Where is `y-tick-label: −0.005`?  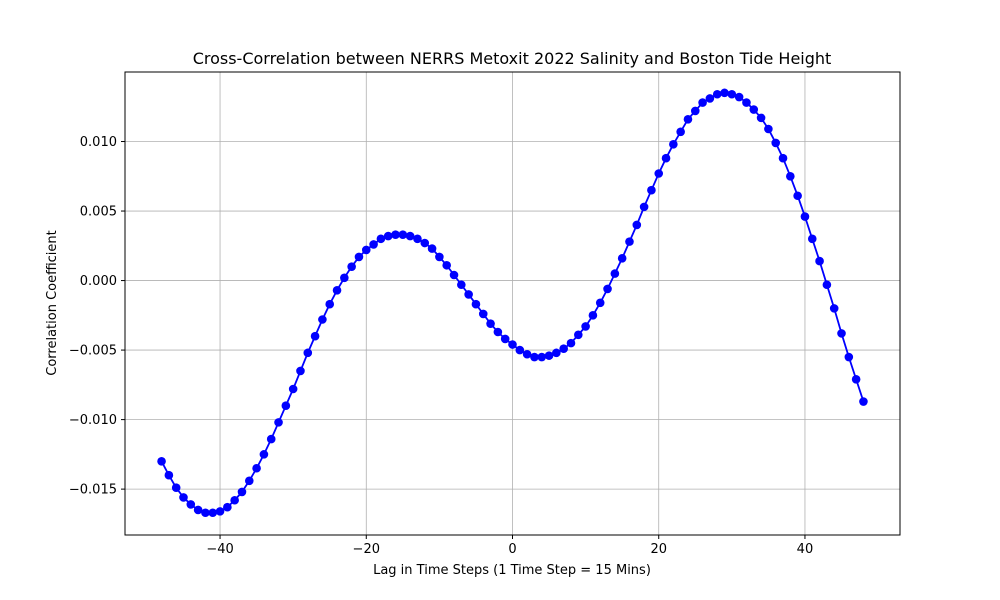
y-tick-label: −0.005 is located at coordinates (93, 351).